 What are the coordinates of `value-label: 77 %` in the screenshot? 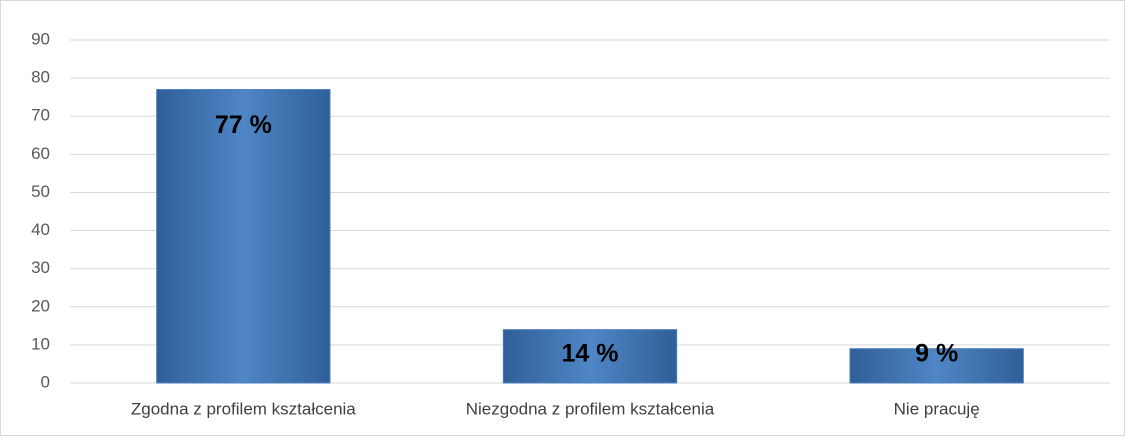 It's located at (243, 125).